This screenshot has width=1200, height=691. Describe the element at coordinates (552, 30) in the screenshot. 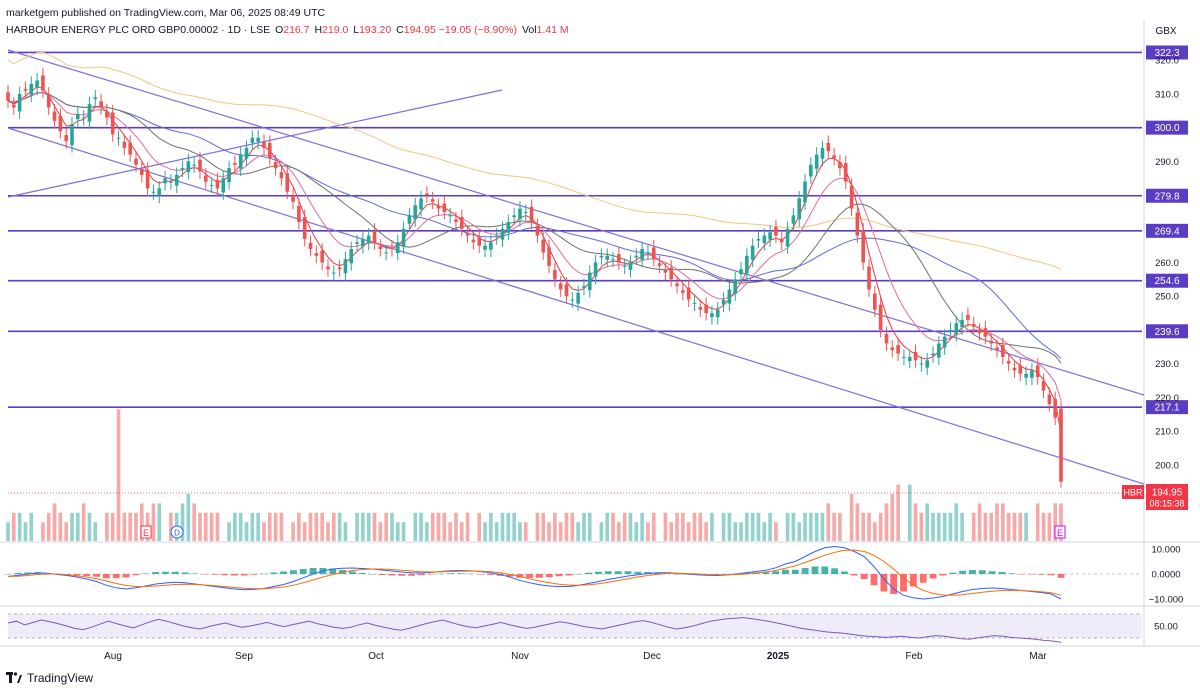

I see `volume-value: 1.41 M` at that location.